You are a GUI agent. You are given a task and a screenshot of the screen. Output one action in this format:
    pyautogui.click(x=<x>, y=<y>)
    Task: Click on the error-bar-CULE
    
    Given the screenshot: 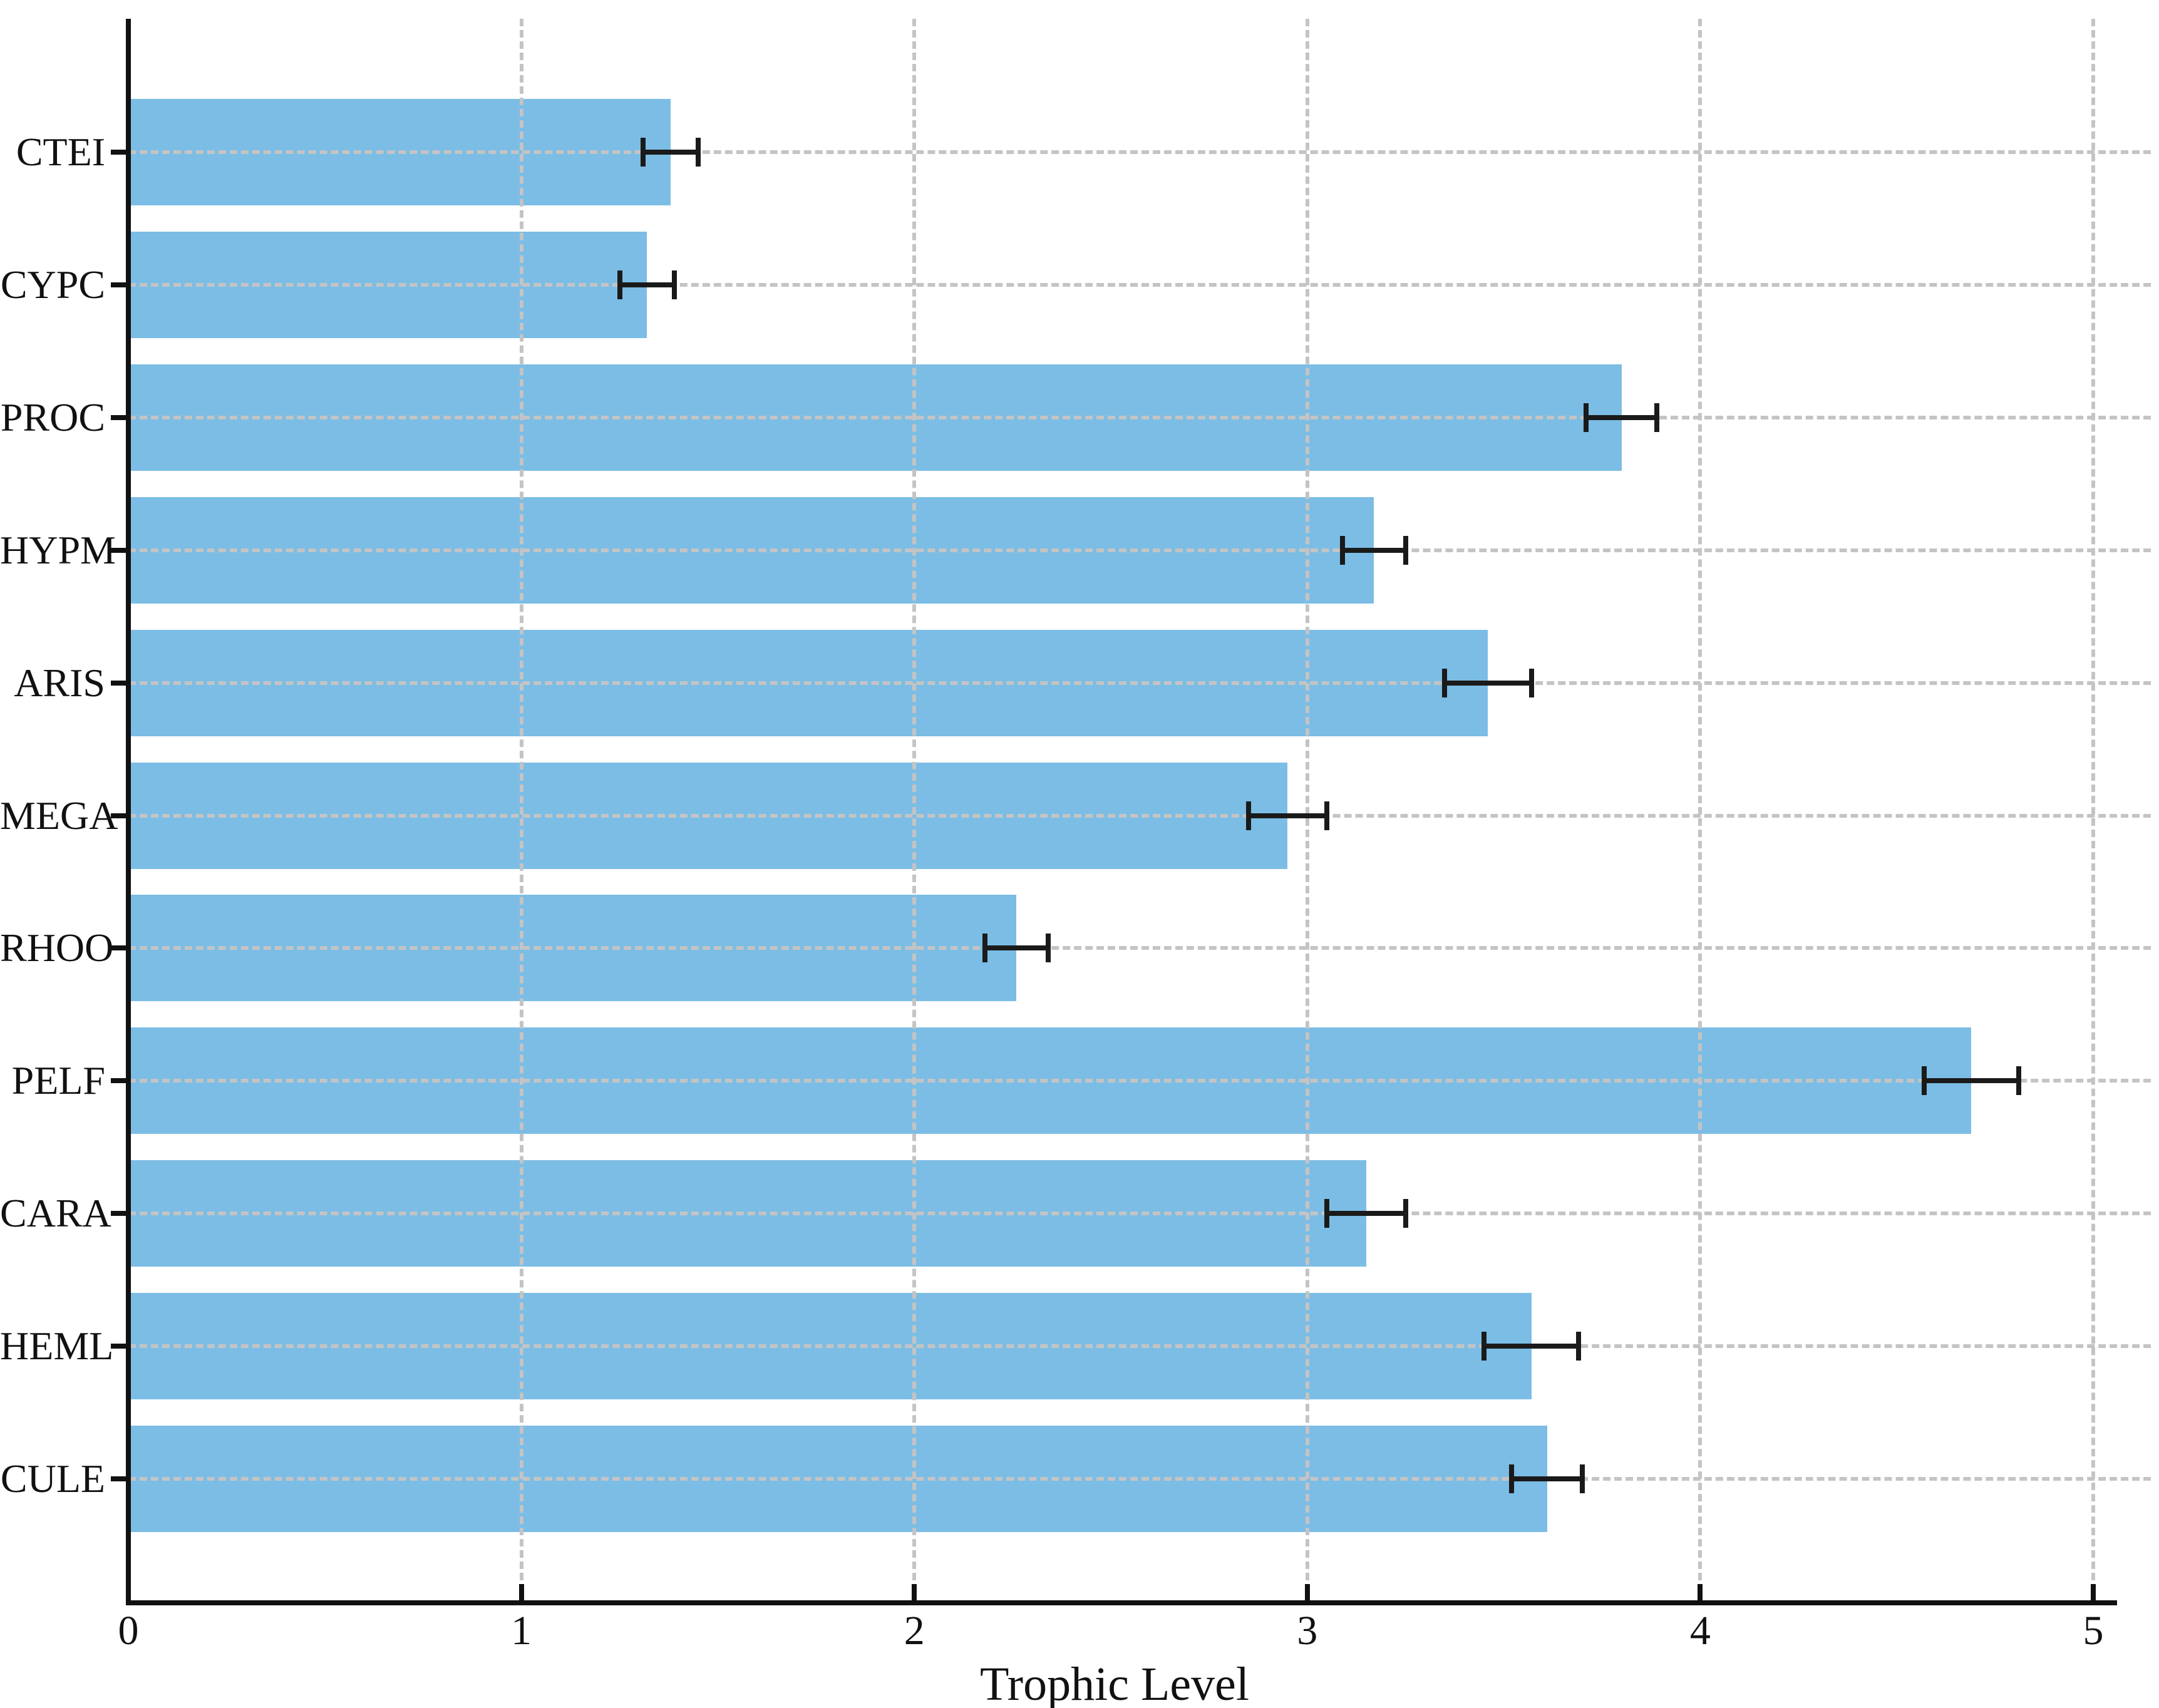 What is the action you would take?
    pyautogui.click(x=1547, y=1478)
    